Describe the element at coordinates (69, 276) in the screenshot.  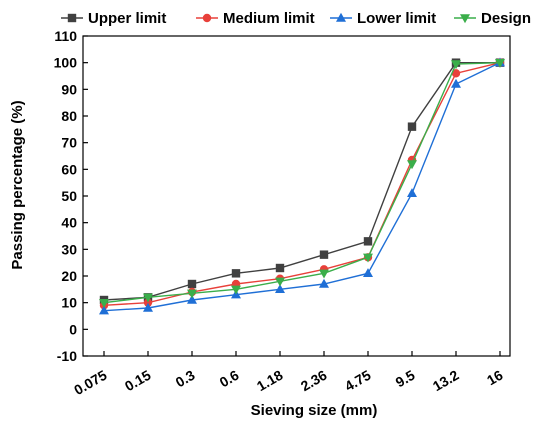
I see `y-tick-label: 20` at that location.